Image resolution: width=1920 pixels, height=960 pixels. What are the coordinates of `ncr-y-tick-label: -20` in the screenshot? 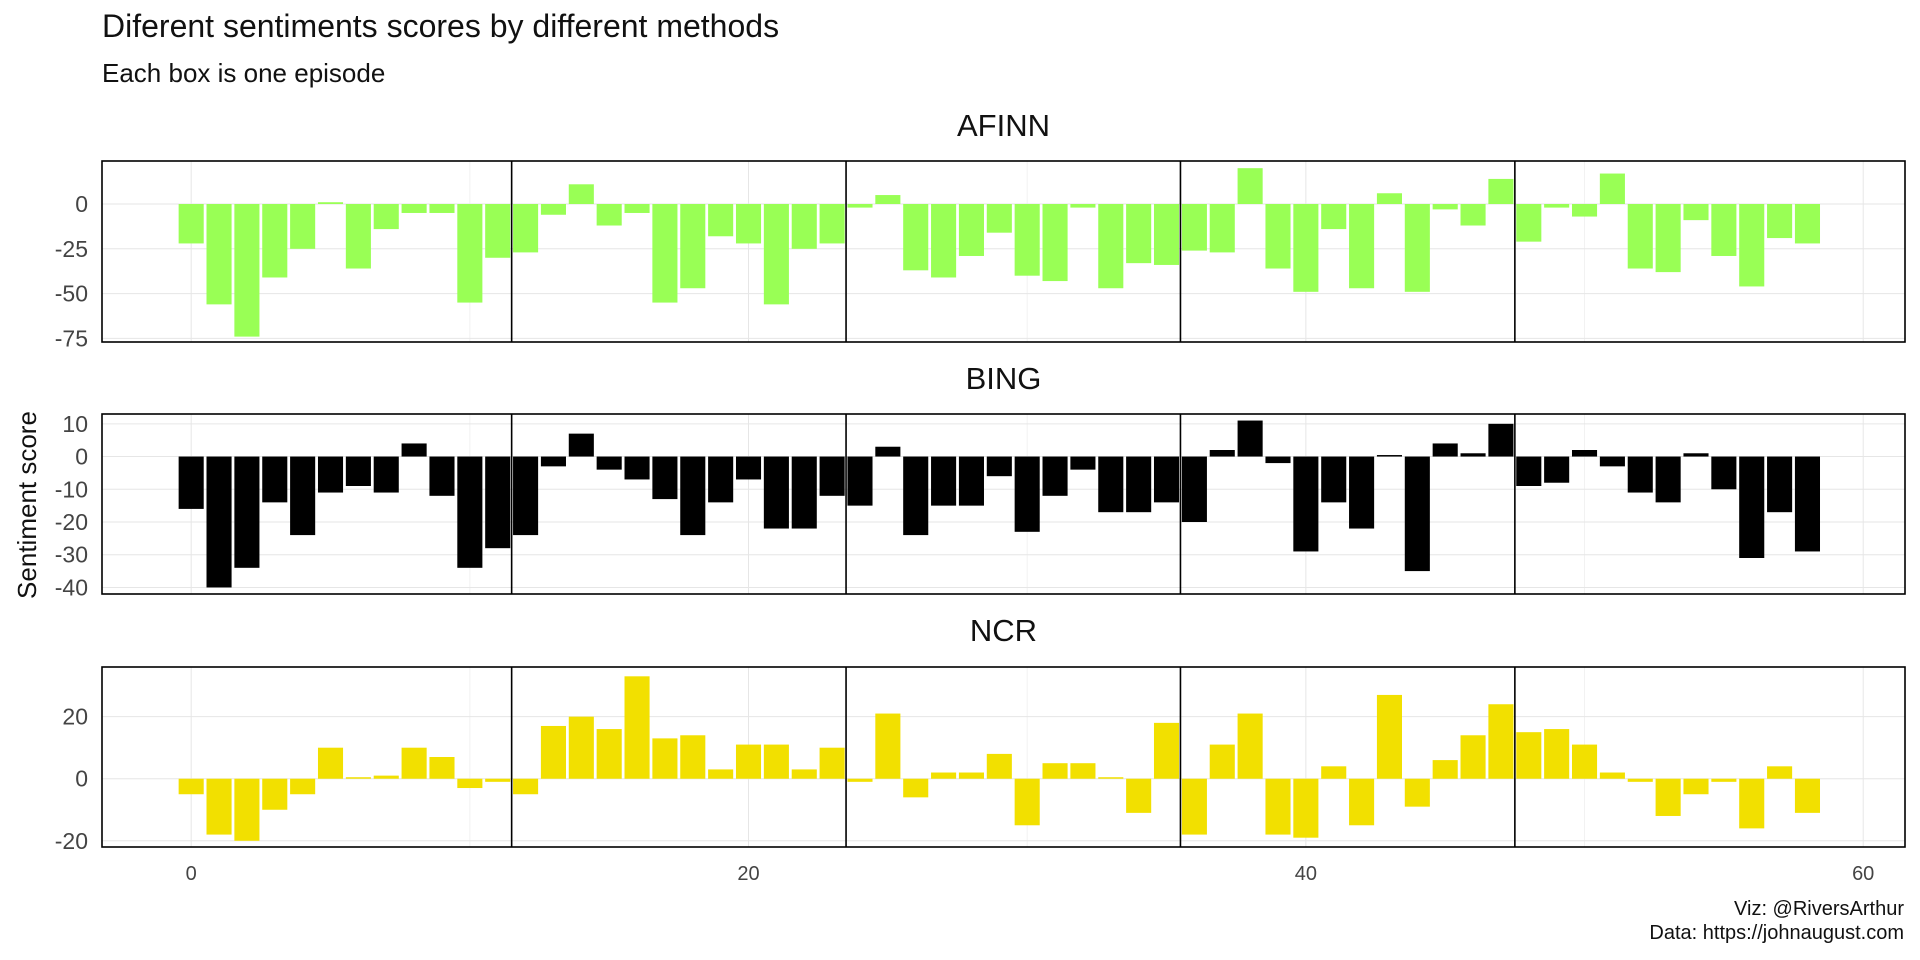 It's located at (71, 841).